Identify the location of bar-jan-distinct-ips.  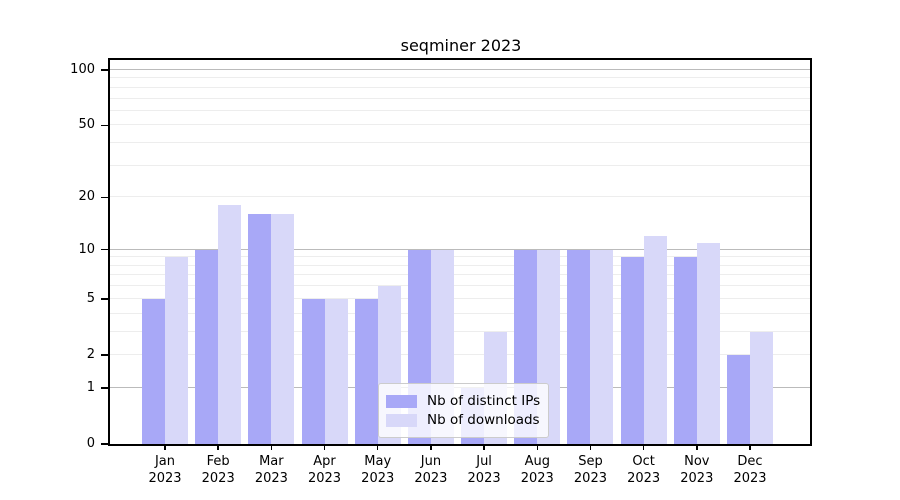
(153, 371).